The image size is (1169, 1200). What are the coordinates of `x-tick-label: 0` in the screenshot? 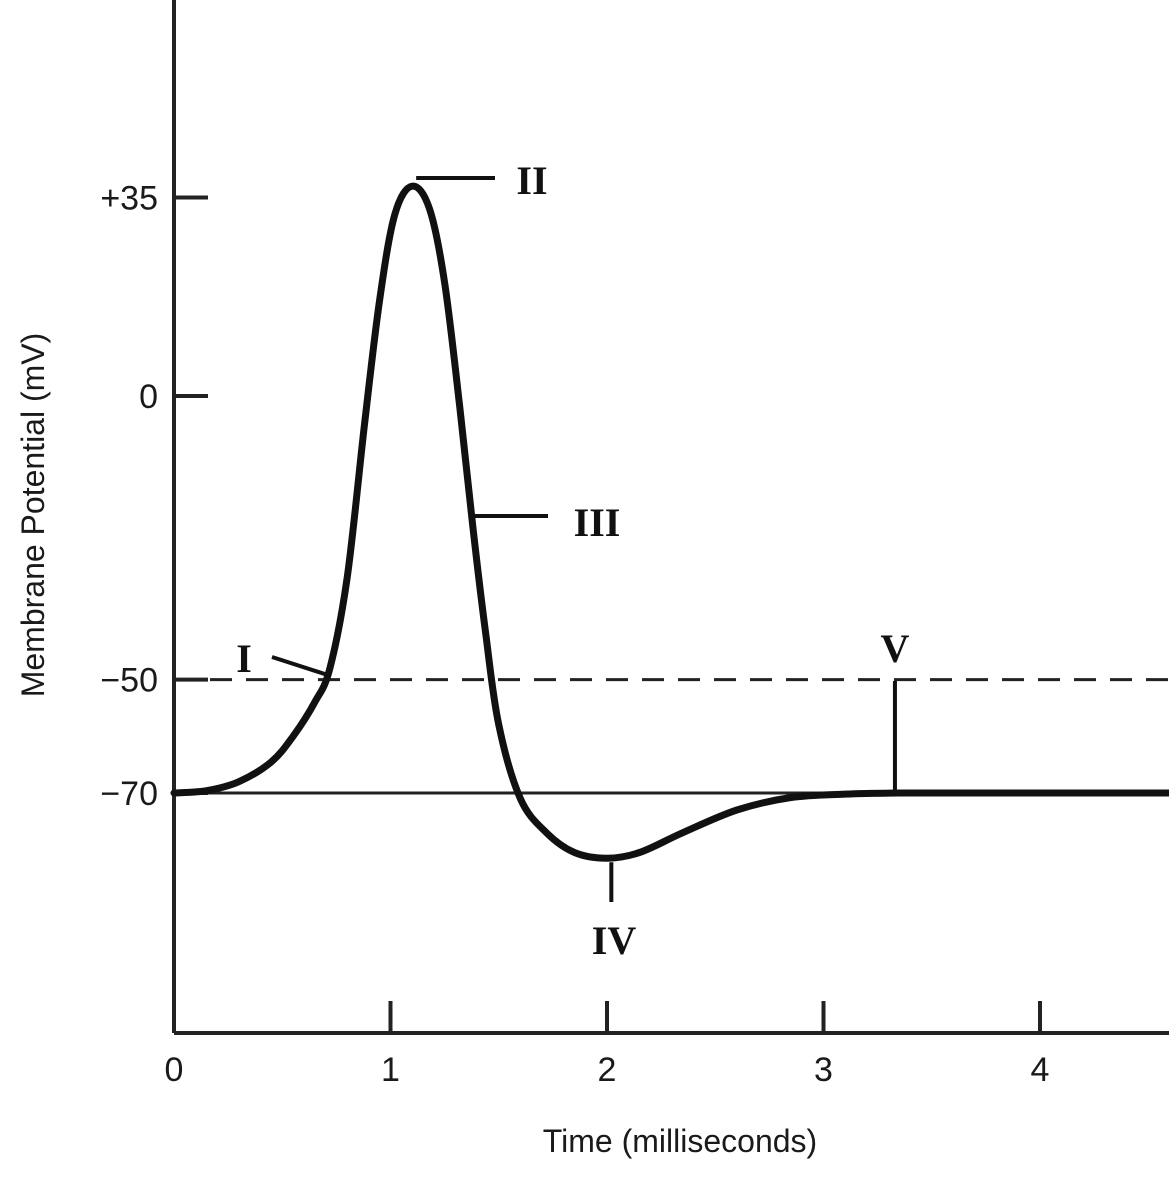 It's located at (174, 1070).